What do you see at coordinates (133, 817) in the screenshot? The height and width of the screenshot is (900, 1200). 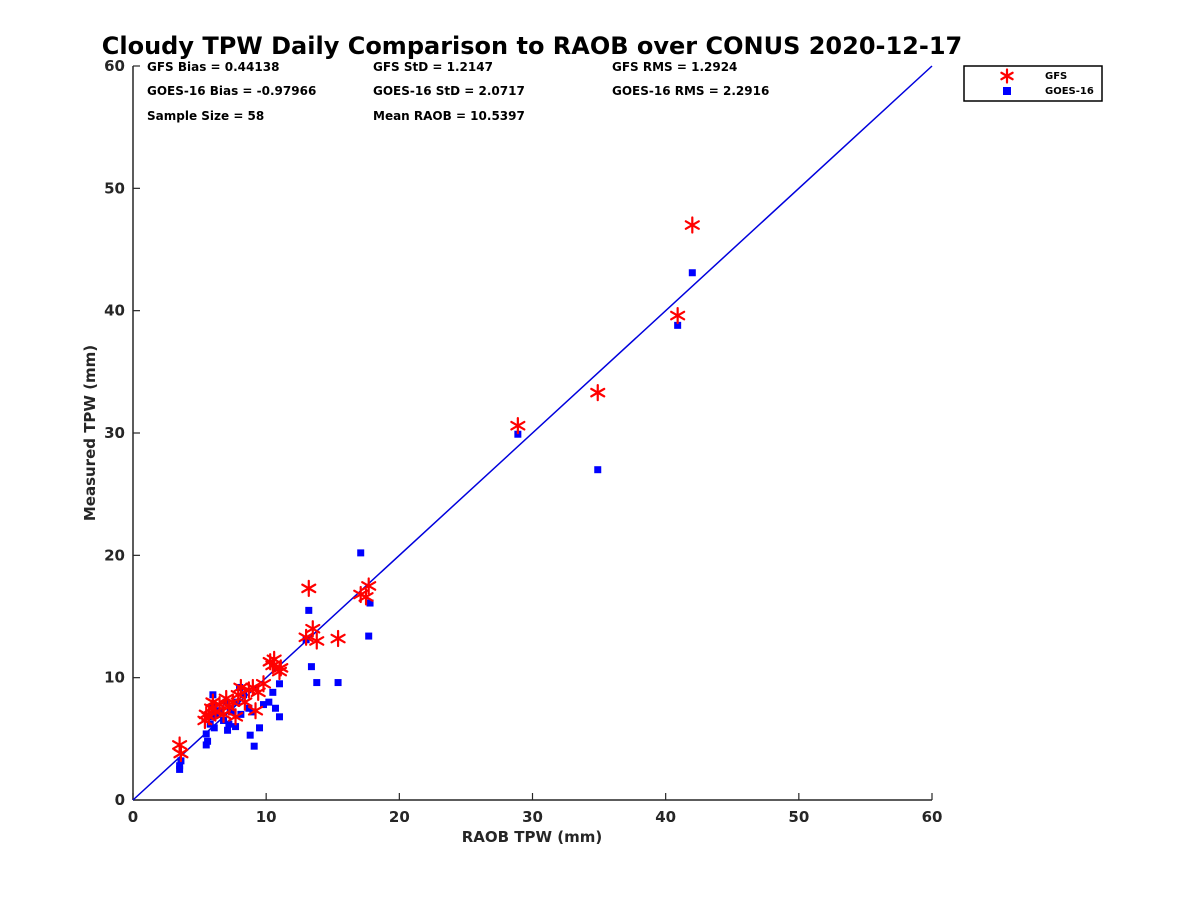 I see `x-tick-label: 0` at bounding box center [133, 817].